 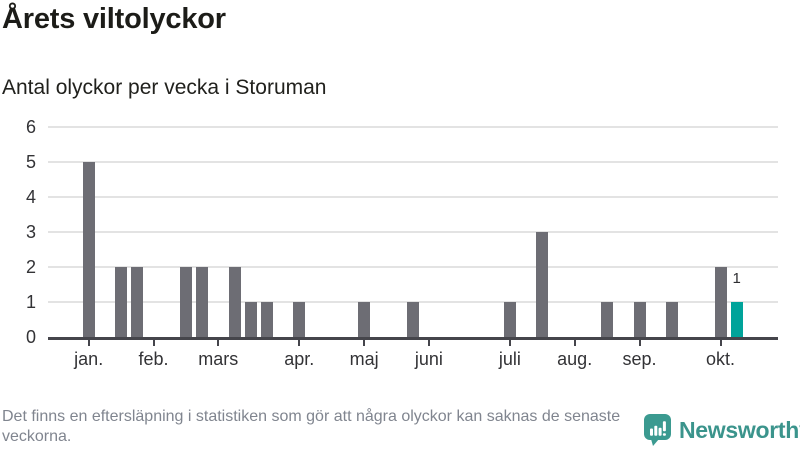 I want to click on gridline-y5, so click(x=413, y=162).